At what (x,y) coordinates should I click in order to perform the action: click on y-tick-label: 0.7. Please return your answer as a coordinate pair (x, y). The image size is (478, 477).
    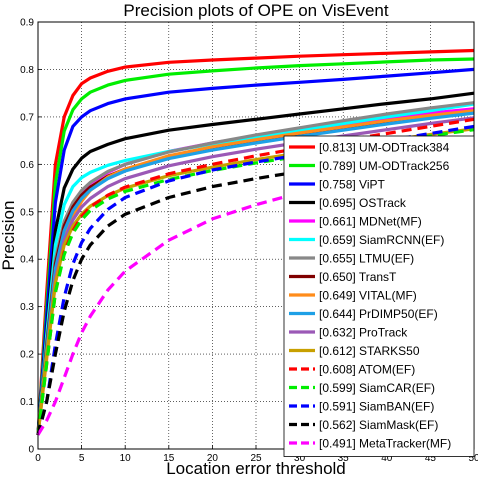
    Looking at the image, I should click on (27, 117).